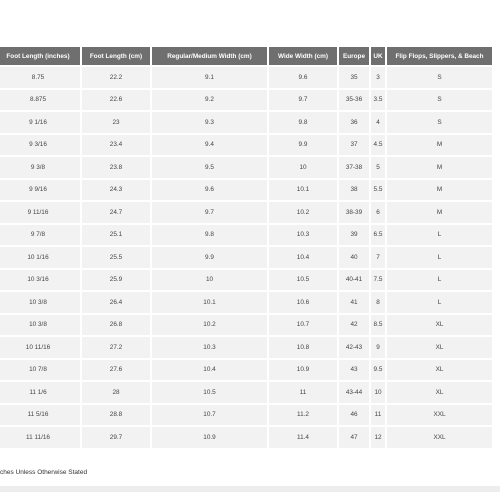 The height and width of the screenshot is (500, 500). Describe the element at coordinates (378, 302) in the screenshot. I see `cell-uk: 8` at that location.